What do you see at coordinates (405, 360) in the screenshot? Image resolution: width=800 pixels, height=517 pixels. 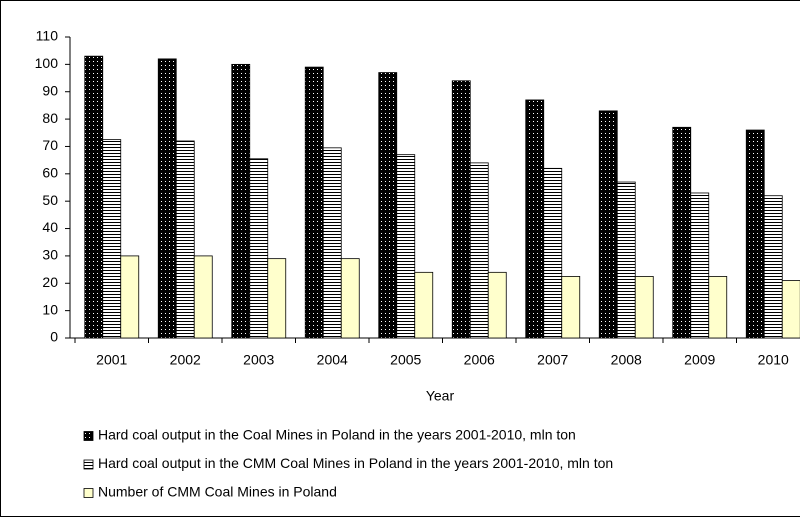 I see `x-tick-label: 2005` at bounding box center [405, 360].